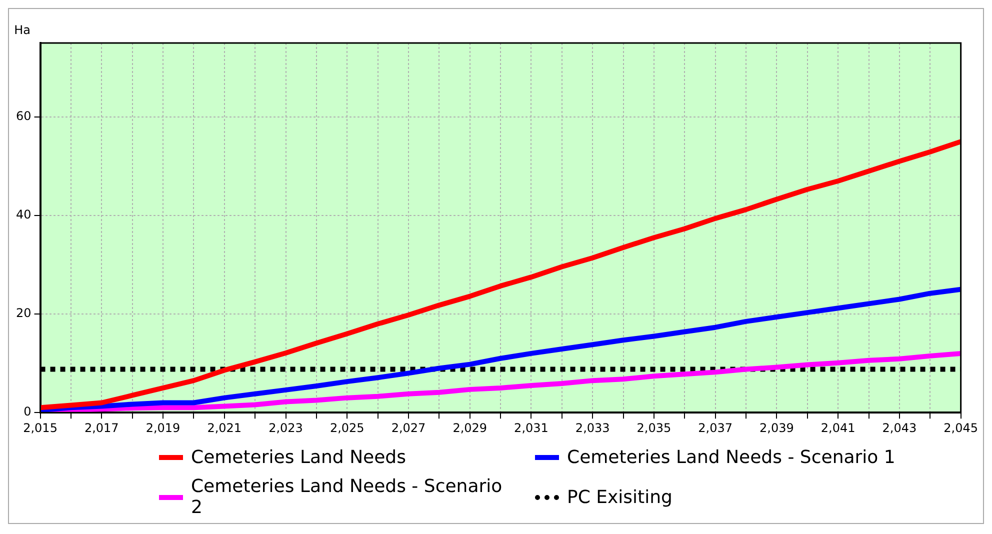 This screenshot has height=534, width=992. I want to click on x-tick-label: 2,033, so click(592, 427).